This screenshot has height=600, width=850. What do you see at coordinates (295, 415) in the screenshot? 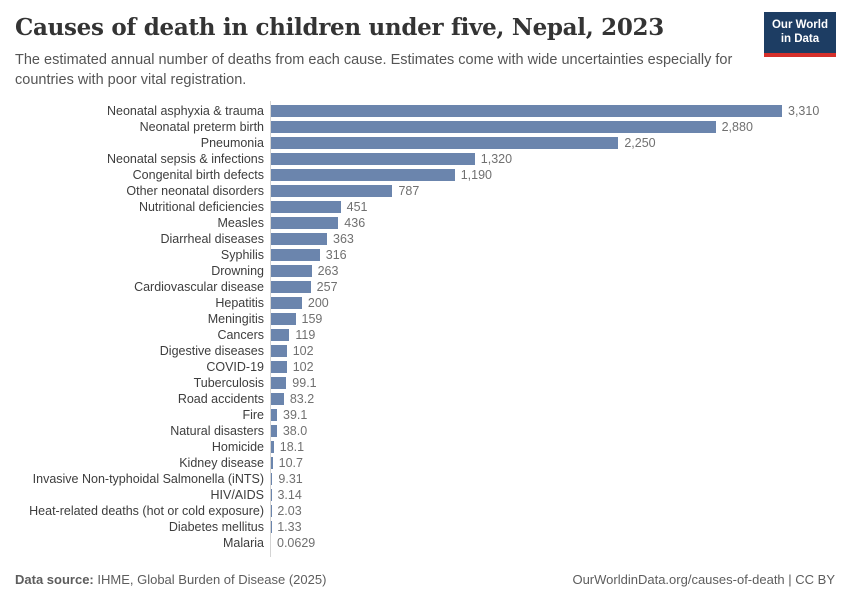
I see `bar-value: 39.1` at bounding box center [295, 415].